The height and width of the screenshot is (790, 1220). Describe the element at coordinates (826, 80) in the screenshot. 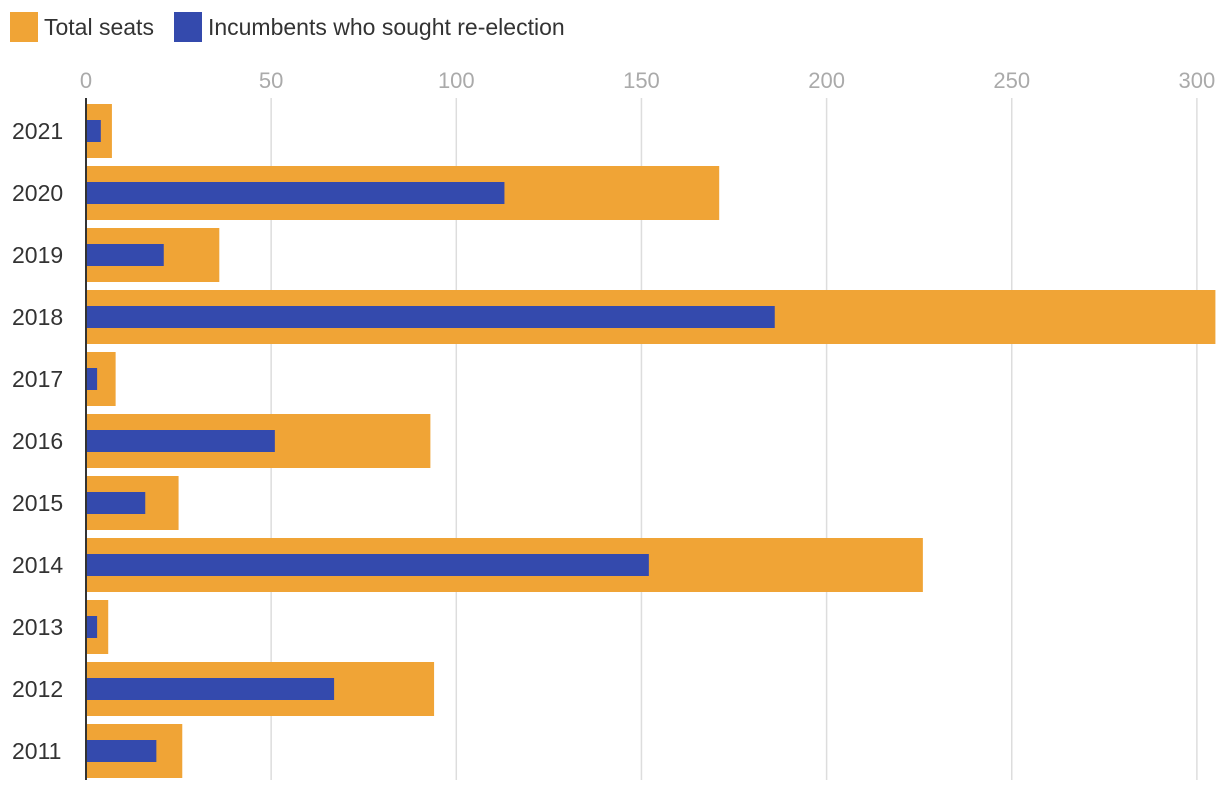

I see `x-tick-label: 200` at that location.